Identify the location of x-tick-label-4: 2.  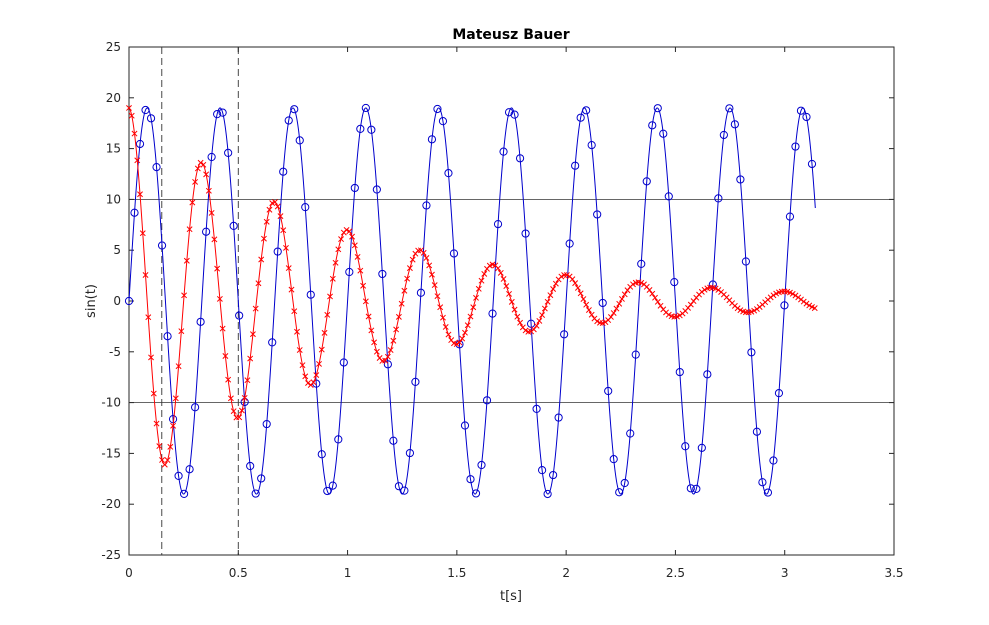
(566, 573).